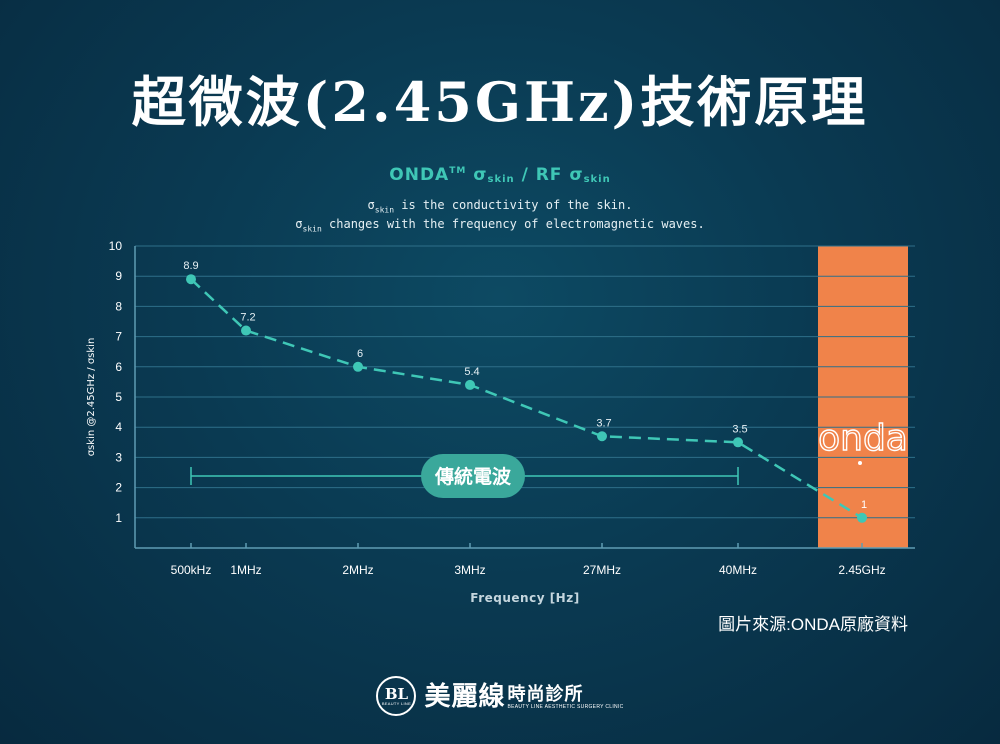 The image size is (1000, 744). I want to click on y-tick-label: 5, so click(118, 397).